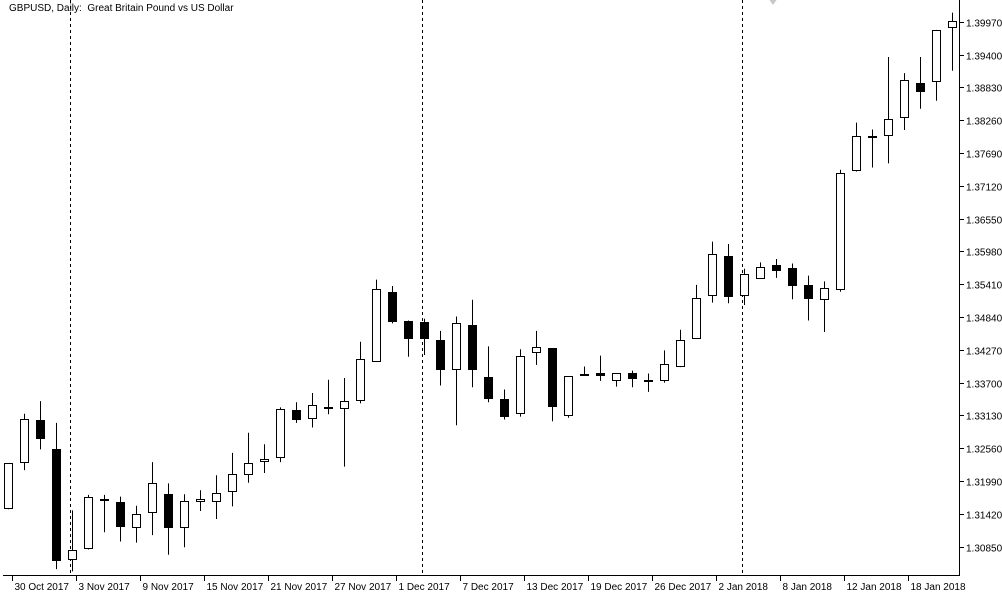  I want to click on y-axis-label: 1.38830, so click(984, 89).